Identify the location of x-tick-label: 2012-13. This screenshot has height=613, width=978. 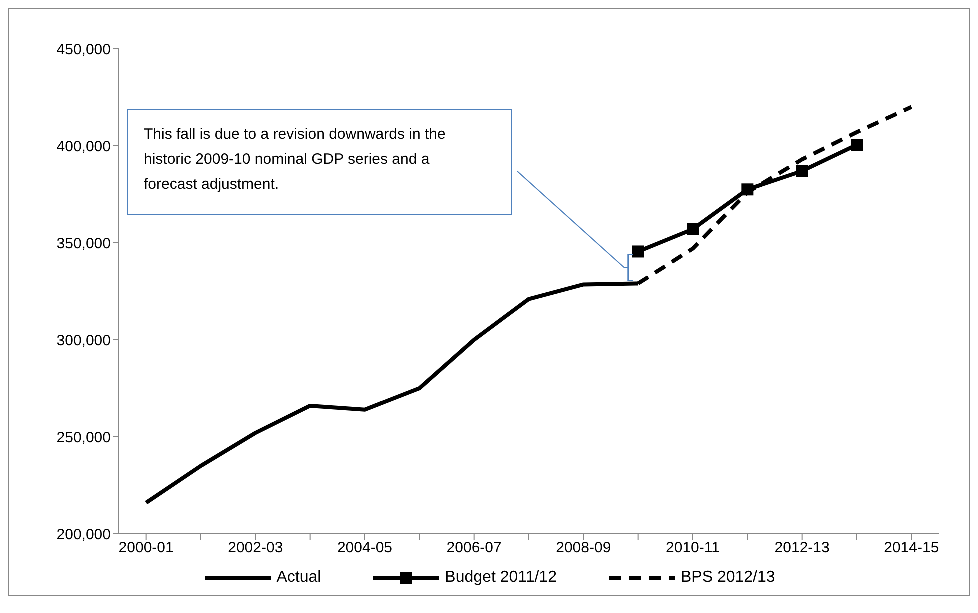
(802, 548).